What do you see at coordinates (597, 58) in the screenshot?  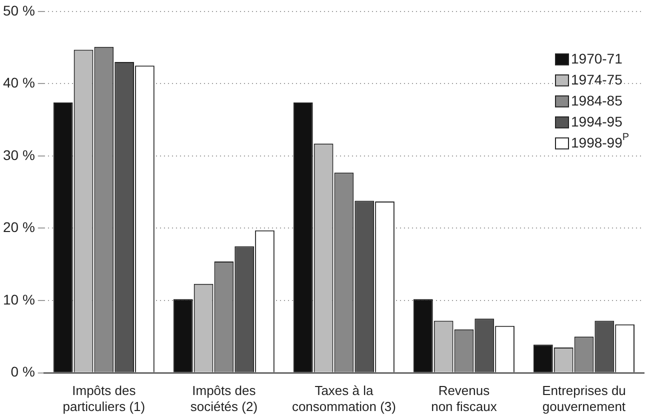 I see `legend-label: 1970-71` at bounding box center [597, 58].